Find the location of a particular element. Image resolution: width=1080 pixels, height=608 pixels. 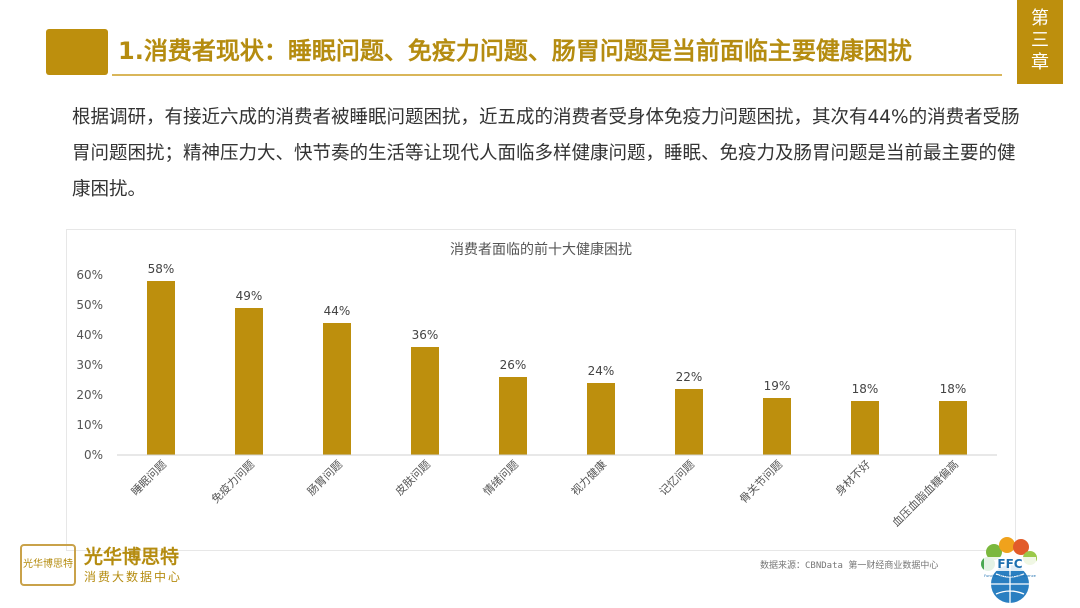

data-label: 49% is located at coordinates (249, 296).